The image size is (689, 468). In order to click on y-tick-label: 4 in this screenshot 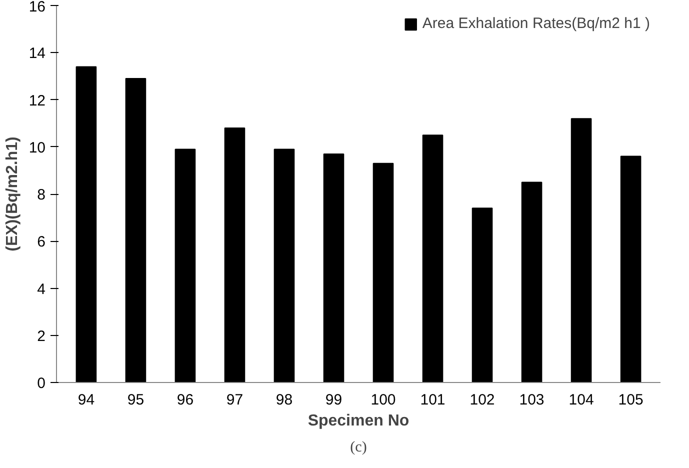, I will do `click(41, 289)`.